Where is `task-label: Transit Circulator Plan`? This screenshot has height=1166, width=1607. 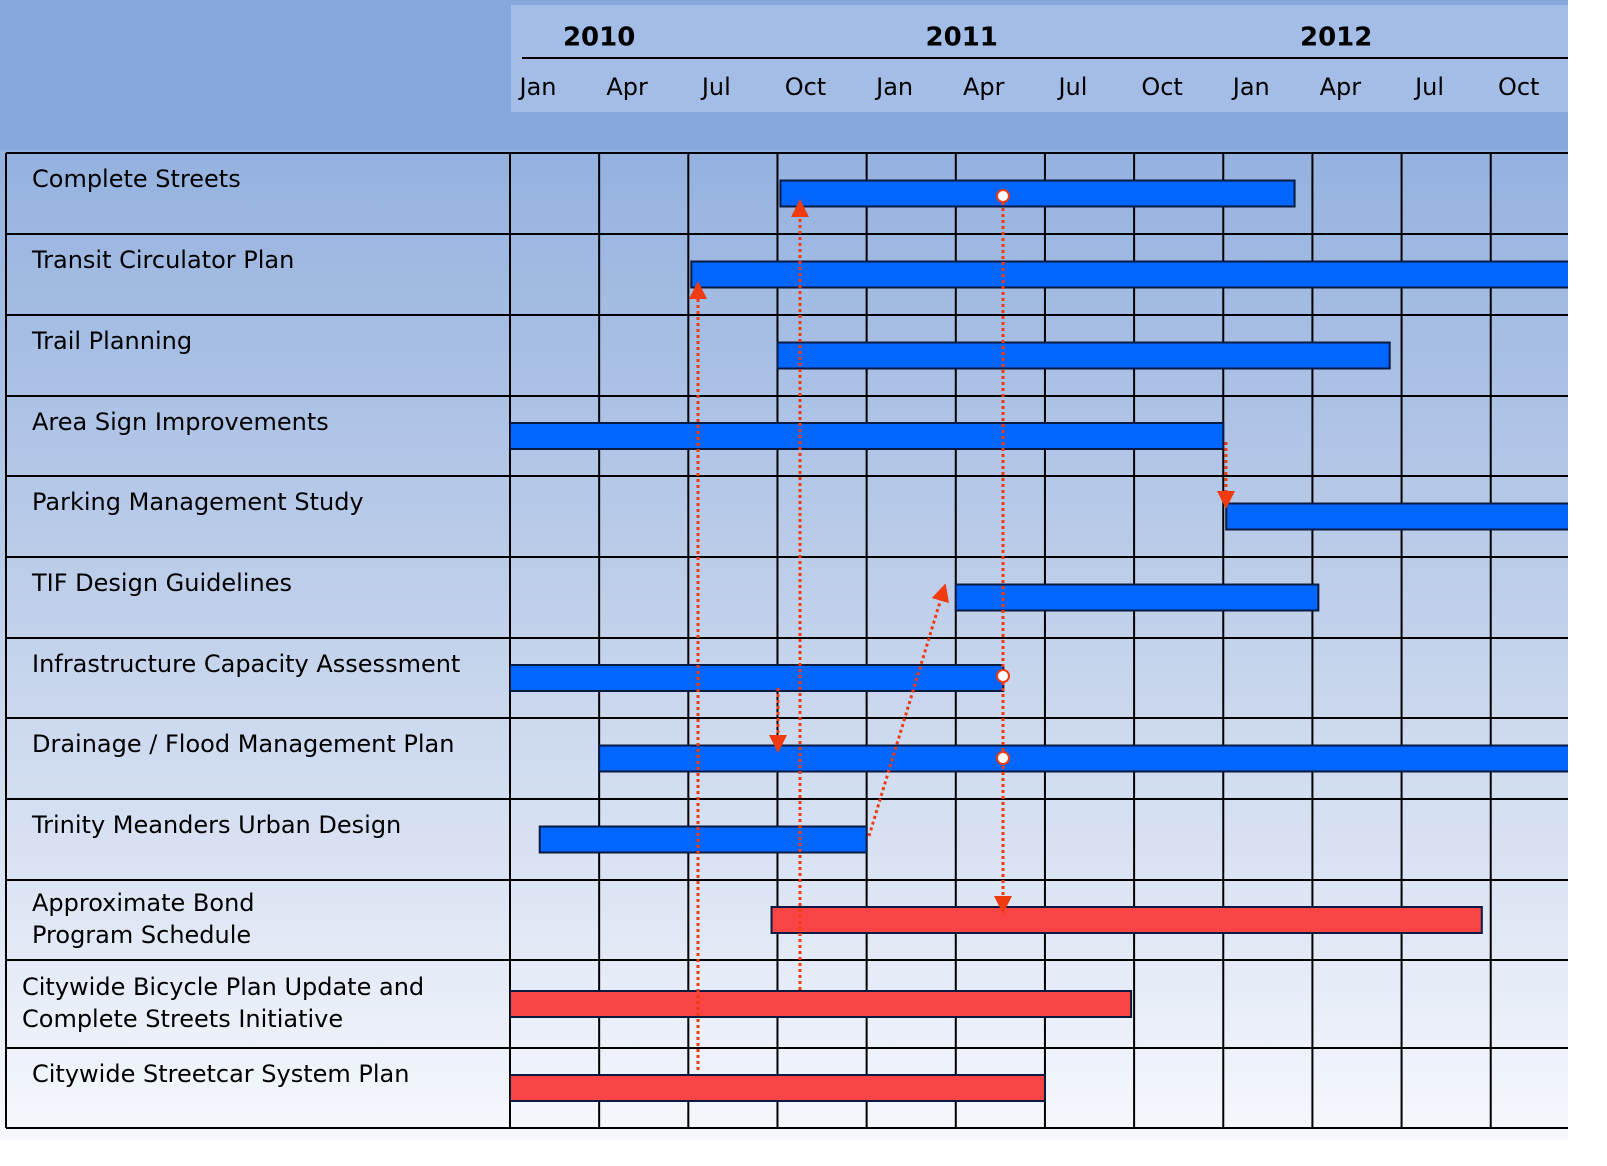 task-label: Transit Circulator Plan is located at coordinates (162, 260).